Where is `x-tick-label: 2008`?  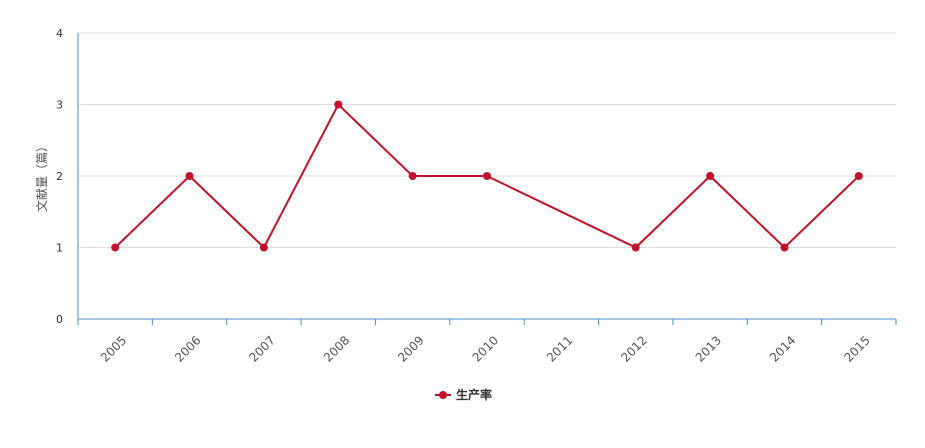
x-tick-label: 2008 is located at coordinates (336, 348).